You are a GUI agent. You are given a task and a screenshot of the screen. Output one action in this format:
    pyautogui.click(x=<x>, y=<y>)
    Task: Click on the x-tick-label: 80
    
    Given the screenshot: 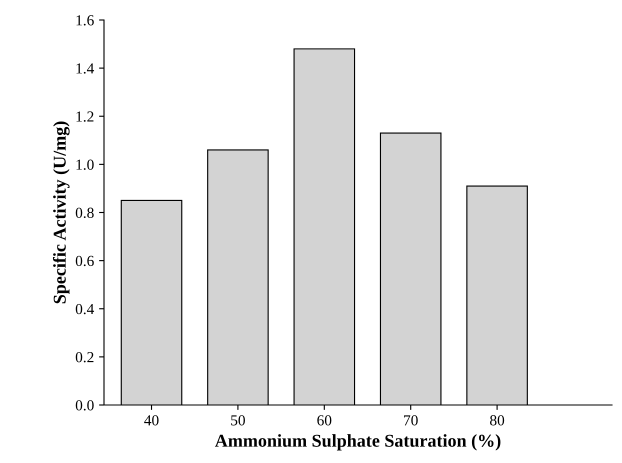 What is the action you would take?
    pyautogui.click(x=497, y=420)
    